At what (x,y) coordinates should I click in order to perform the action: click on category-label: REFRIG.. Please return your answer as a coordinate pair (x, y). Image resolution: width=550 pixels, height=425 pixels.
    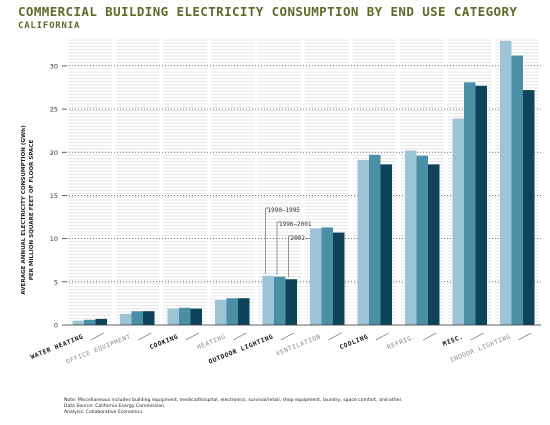
    Looking at the image, I should click on (401, 342).